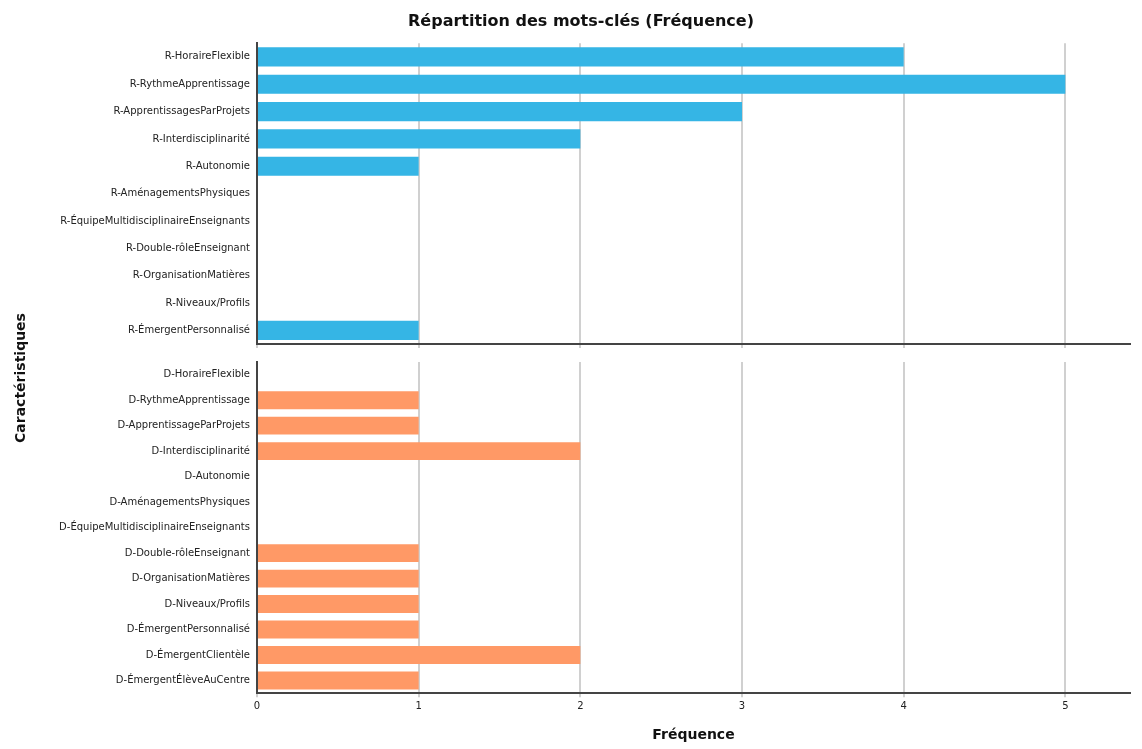  Describe the element at coordinates (200, 450) in the screenshot. I see `y-tick-label: D-Interdisciplinarité` at that location.